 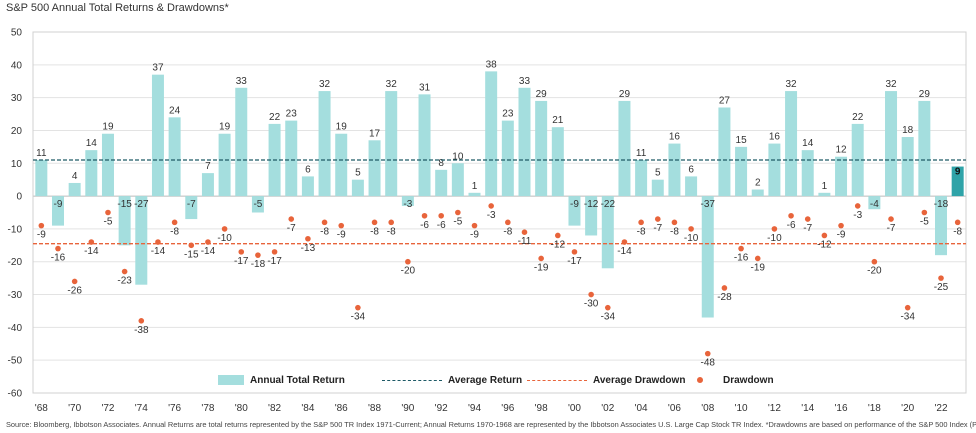 I want to click on x-tick-label: '68, so click(x=41, y=408).